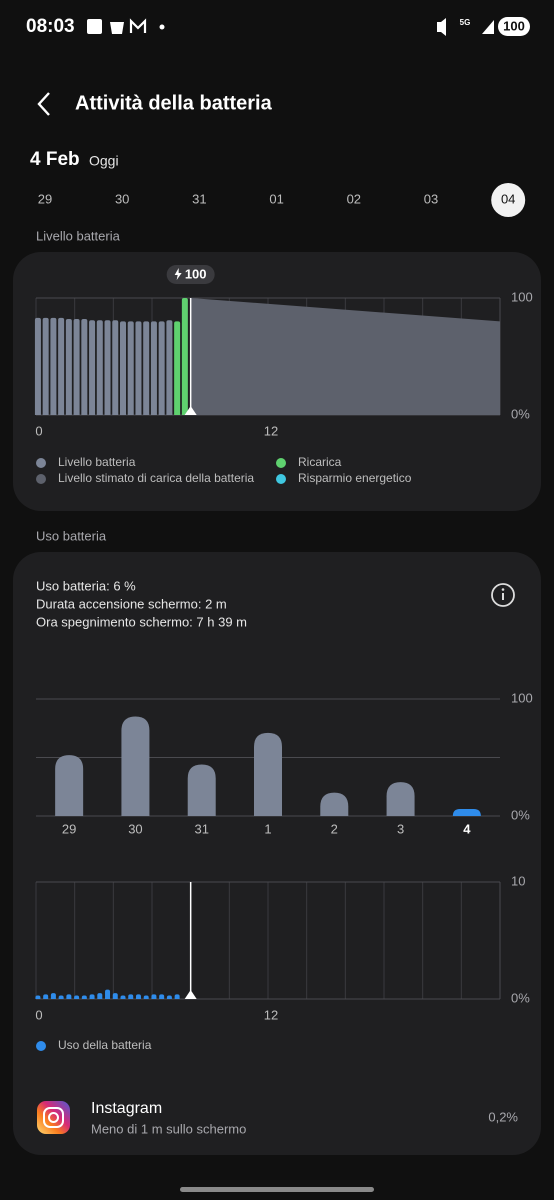 The image size is (554, 1200). Describe the element at coordinates (354, 198) in the screenshot. I see `day-item: 02` at that location.